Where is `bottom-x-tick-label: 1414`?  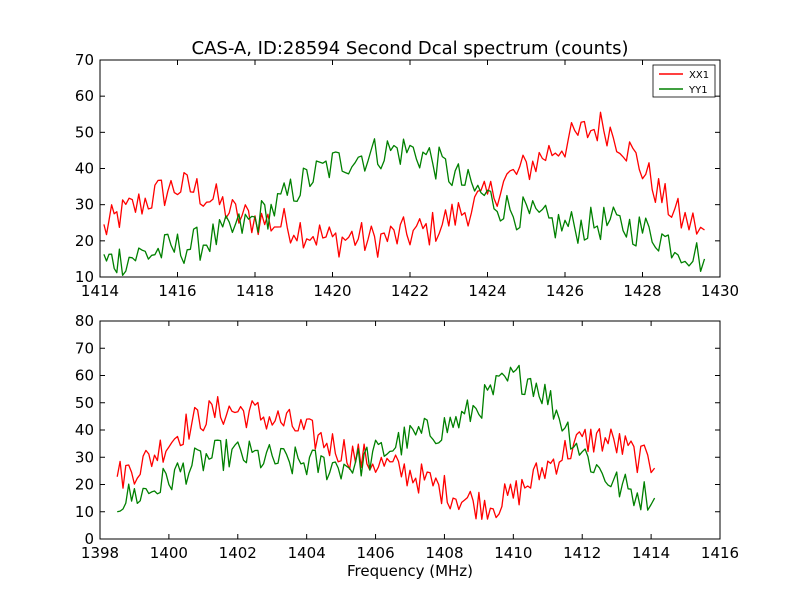
bottom-x-tick-label: 1414 is located at coordinates (651, 553).